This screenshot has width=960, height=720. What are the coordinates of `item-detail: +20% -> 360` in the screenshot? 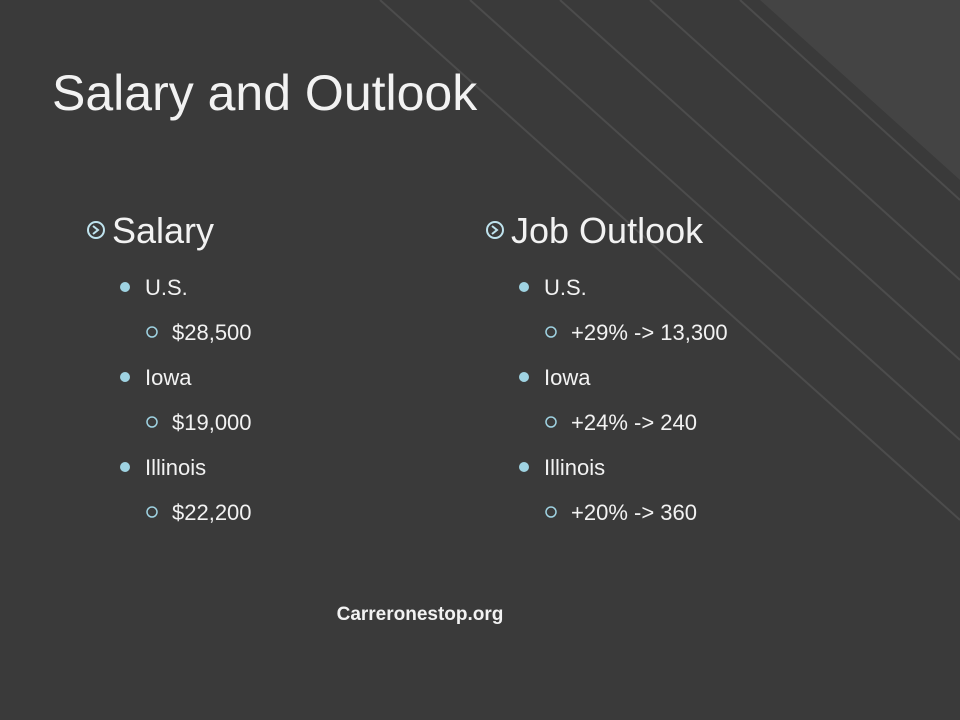 It's located at (634, 512).